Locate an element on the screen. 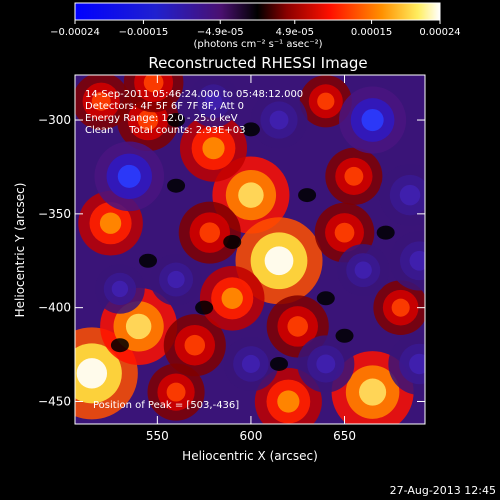  footer-timestamp: 27-Aug-2013 12:45 is located at coordinates (443, 490).